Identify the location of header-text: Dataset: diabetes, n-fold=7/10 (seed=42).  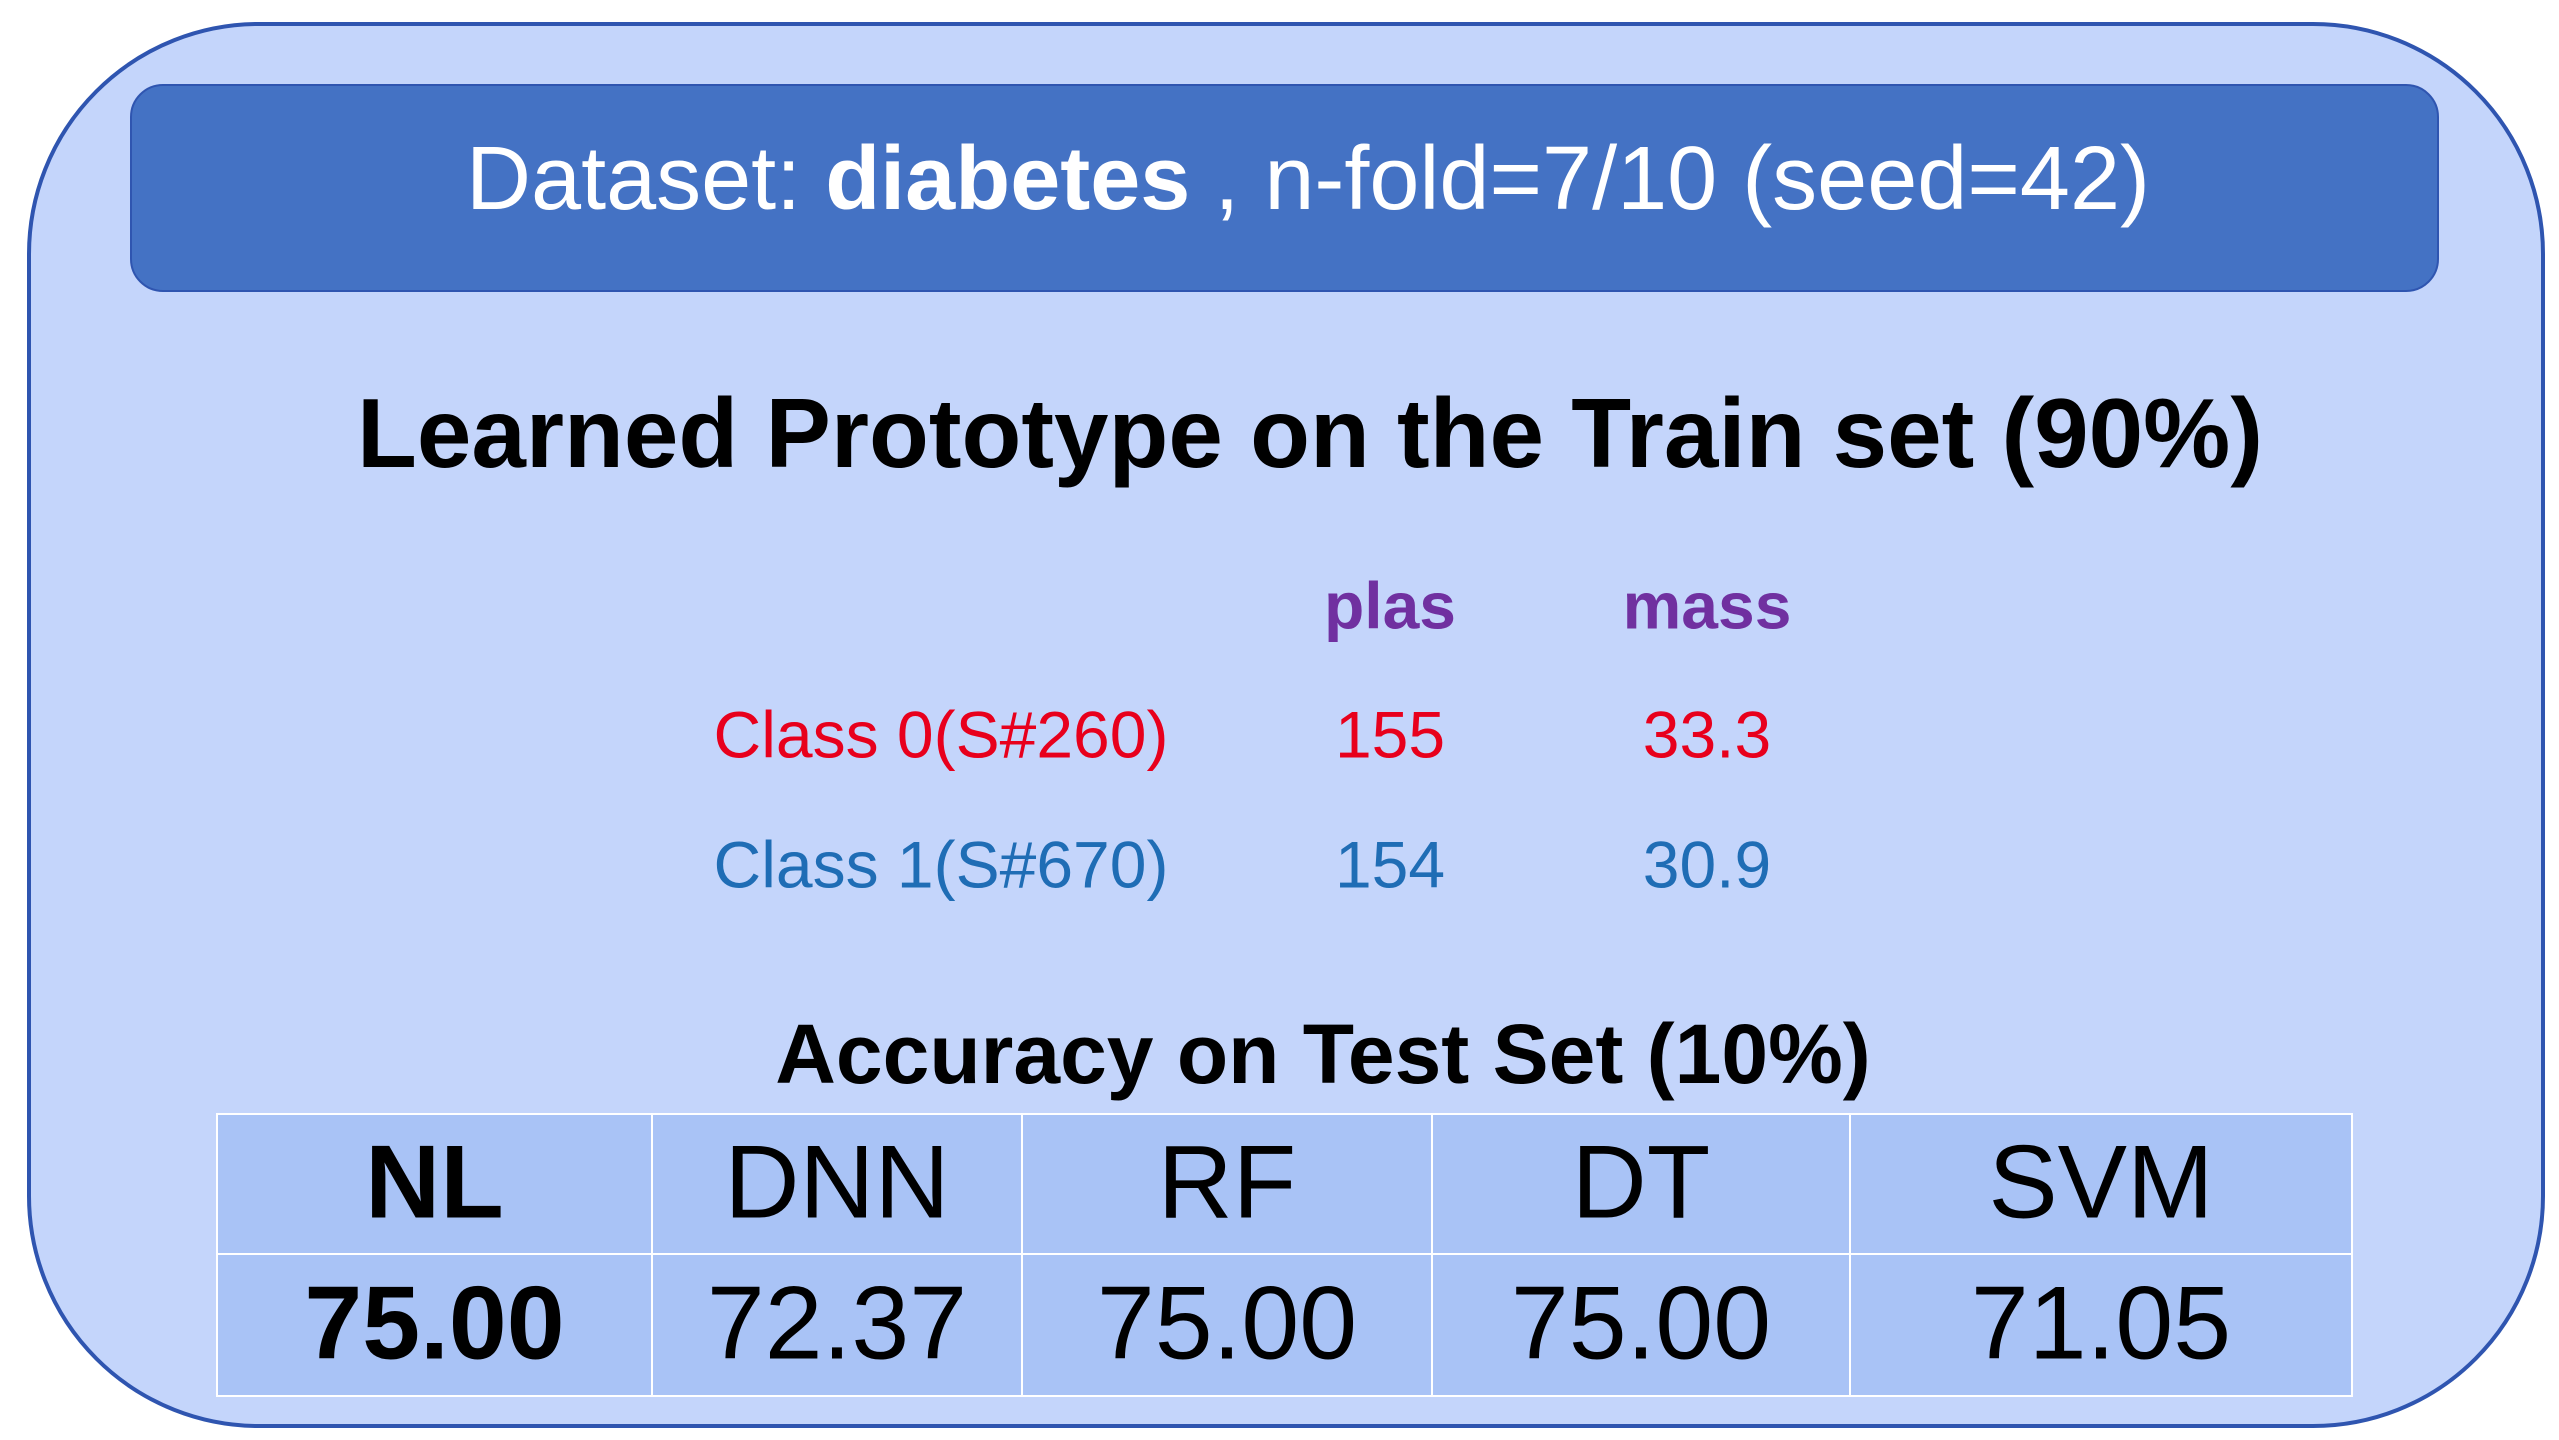
(1308, 179).